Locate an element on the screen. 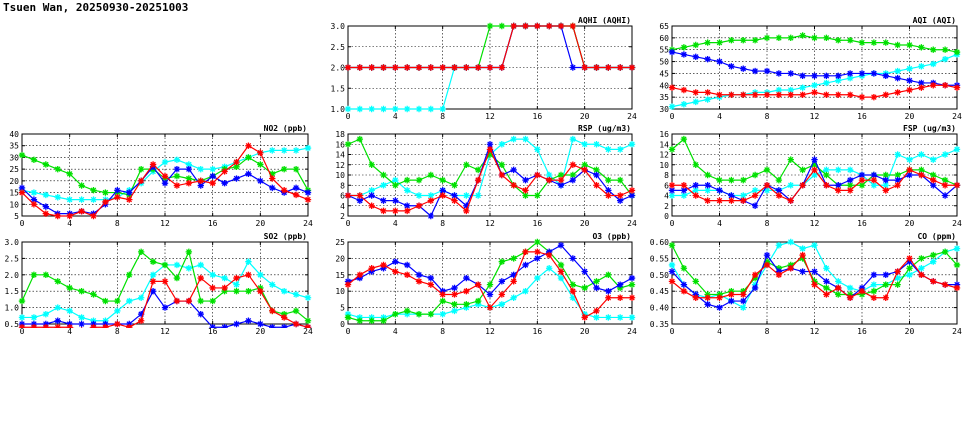  chart-title: NO2 (ppb) is located at coordinates (285, 128).